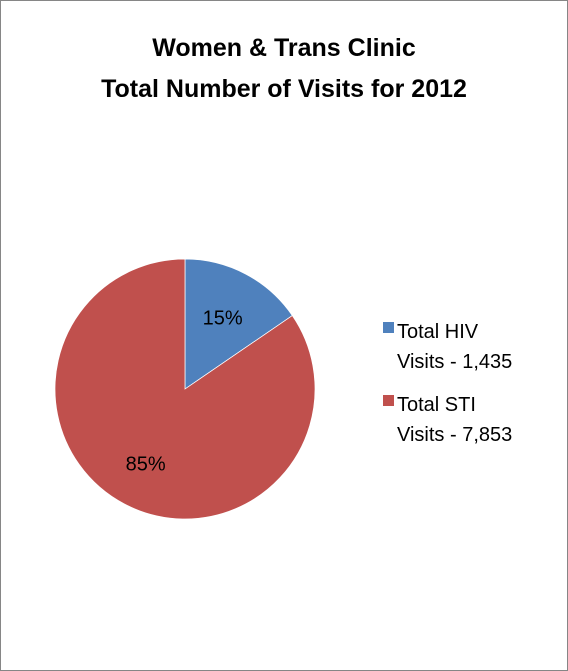 The image size is (568, 671). I want to click on legend-label-0-line-1: Visits - 1,435, so click(454, 362).